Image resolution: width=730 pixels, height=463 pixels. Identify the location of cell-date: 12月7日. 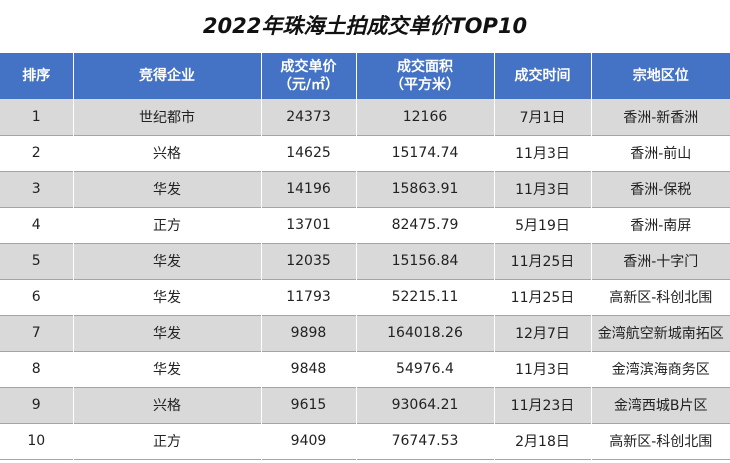
(543, 333).